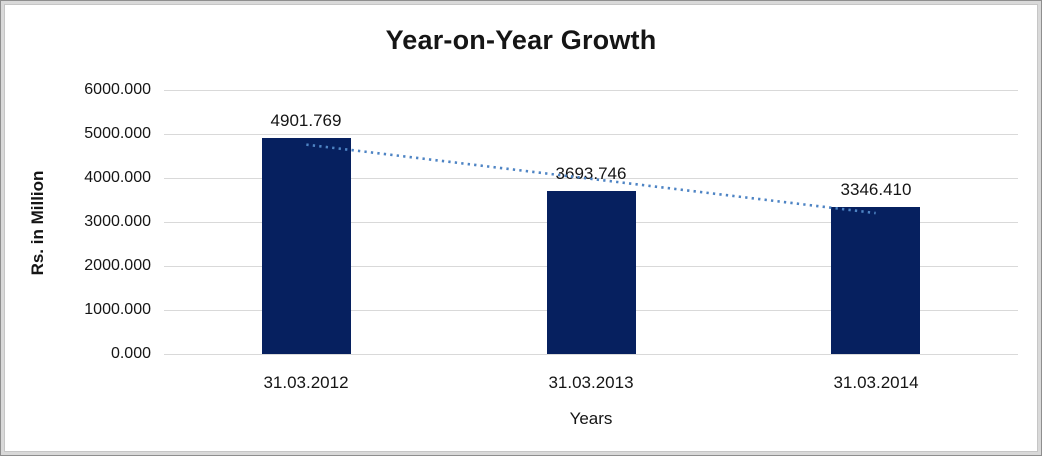 The width and height of the screenshot is (1042, 456). What do you see at coordinates (117, 177) in the screenshot?
I see `y-axis-tick-label: 4000.000` at bounding box center [117, 177].